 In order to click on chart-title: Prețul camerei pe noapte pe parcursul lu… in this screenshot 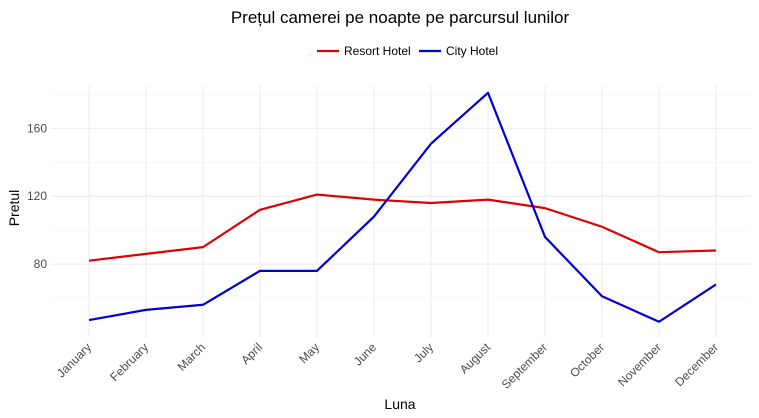, I will do `click(400, 17)`.